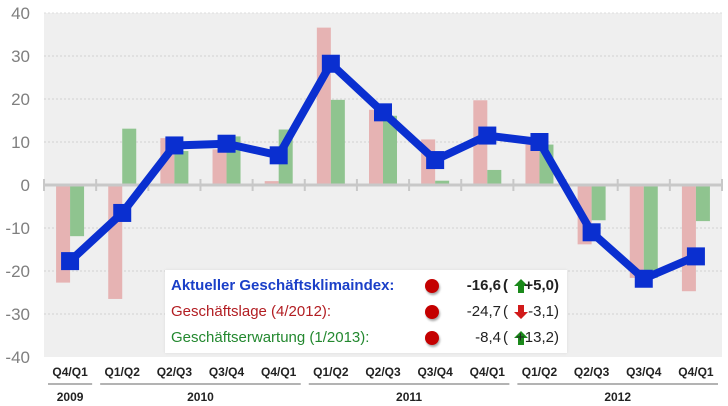 Image resolution: width=728 pixels, height=406 pixels. Describe the element at coordinates (20, 99) in the screenshot. I see `y-tick-label: 20` at that location.